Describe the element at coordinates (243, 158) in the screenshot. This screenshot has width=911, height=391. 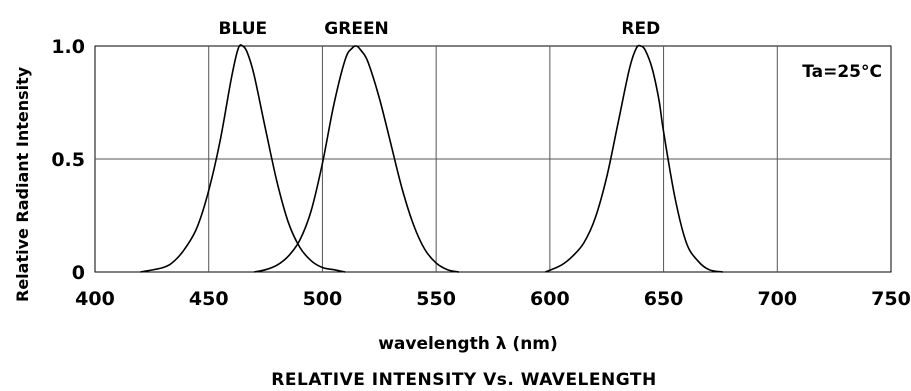
I see `series-line-blue` at that location.